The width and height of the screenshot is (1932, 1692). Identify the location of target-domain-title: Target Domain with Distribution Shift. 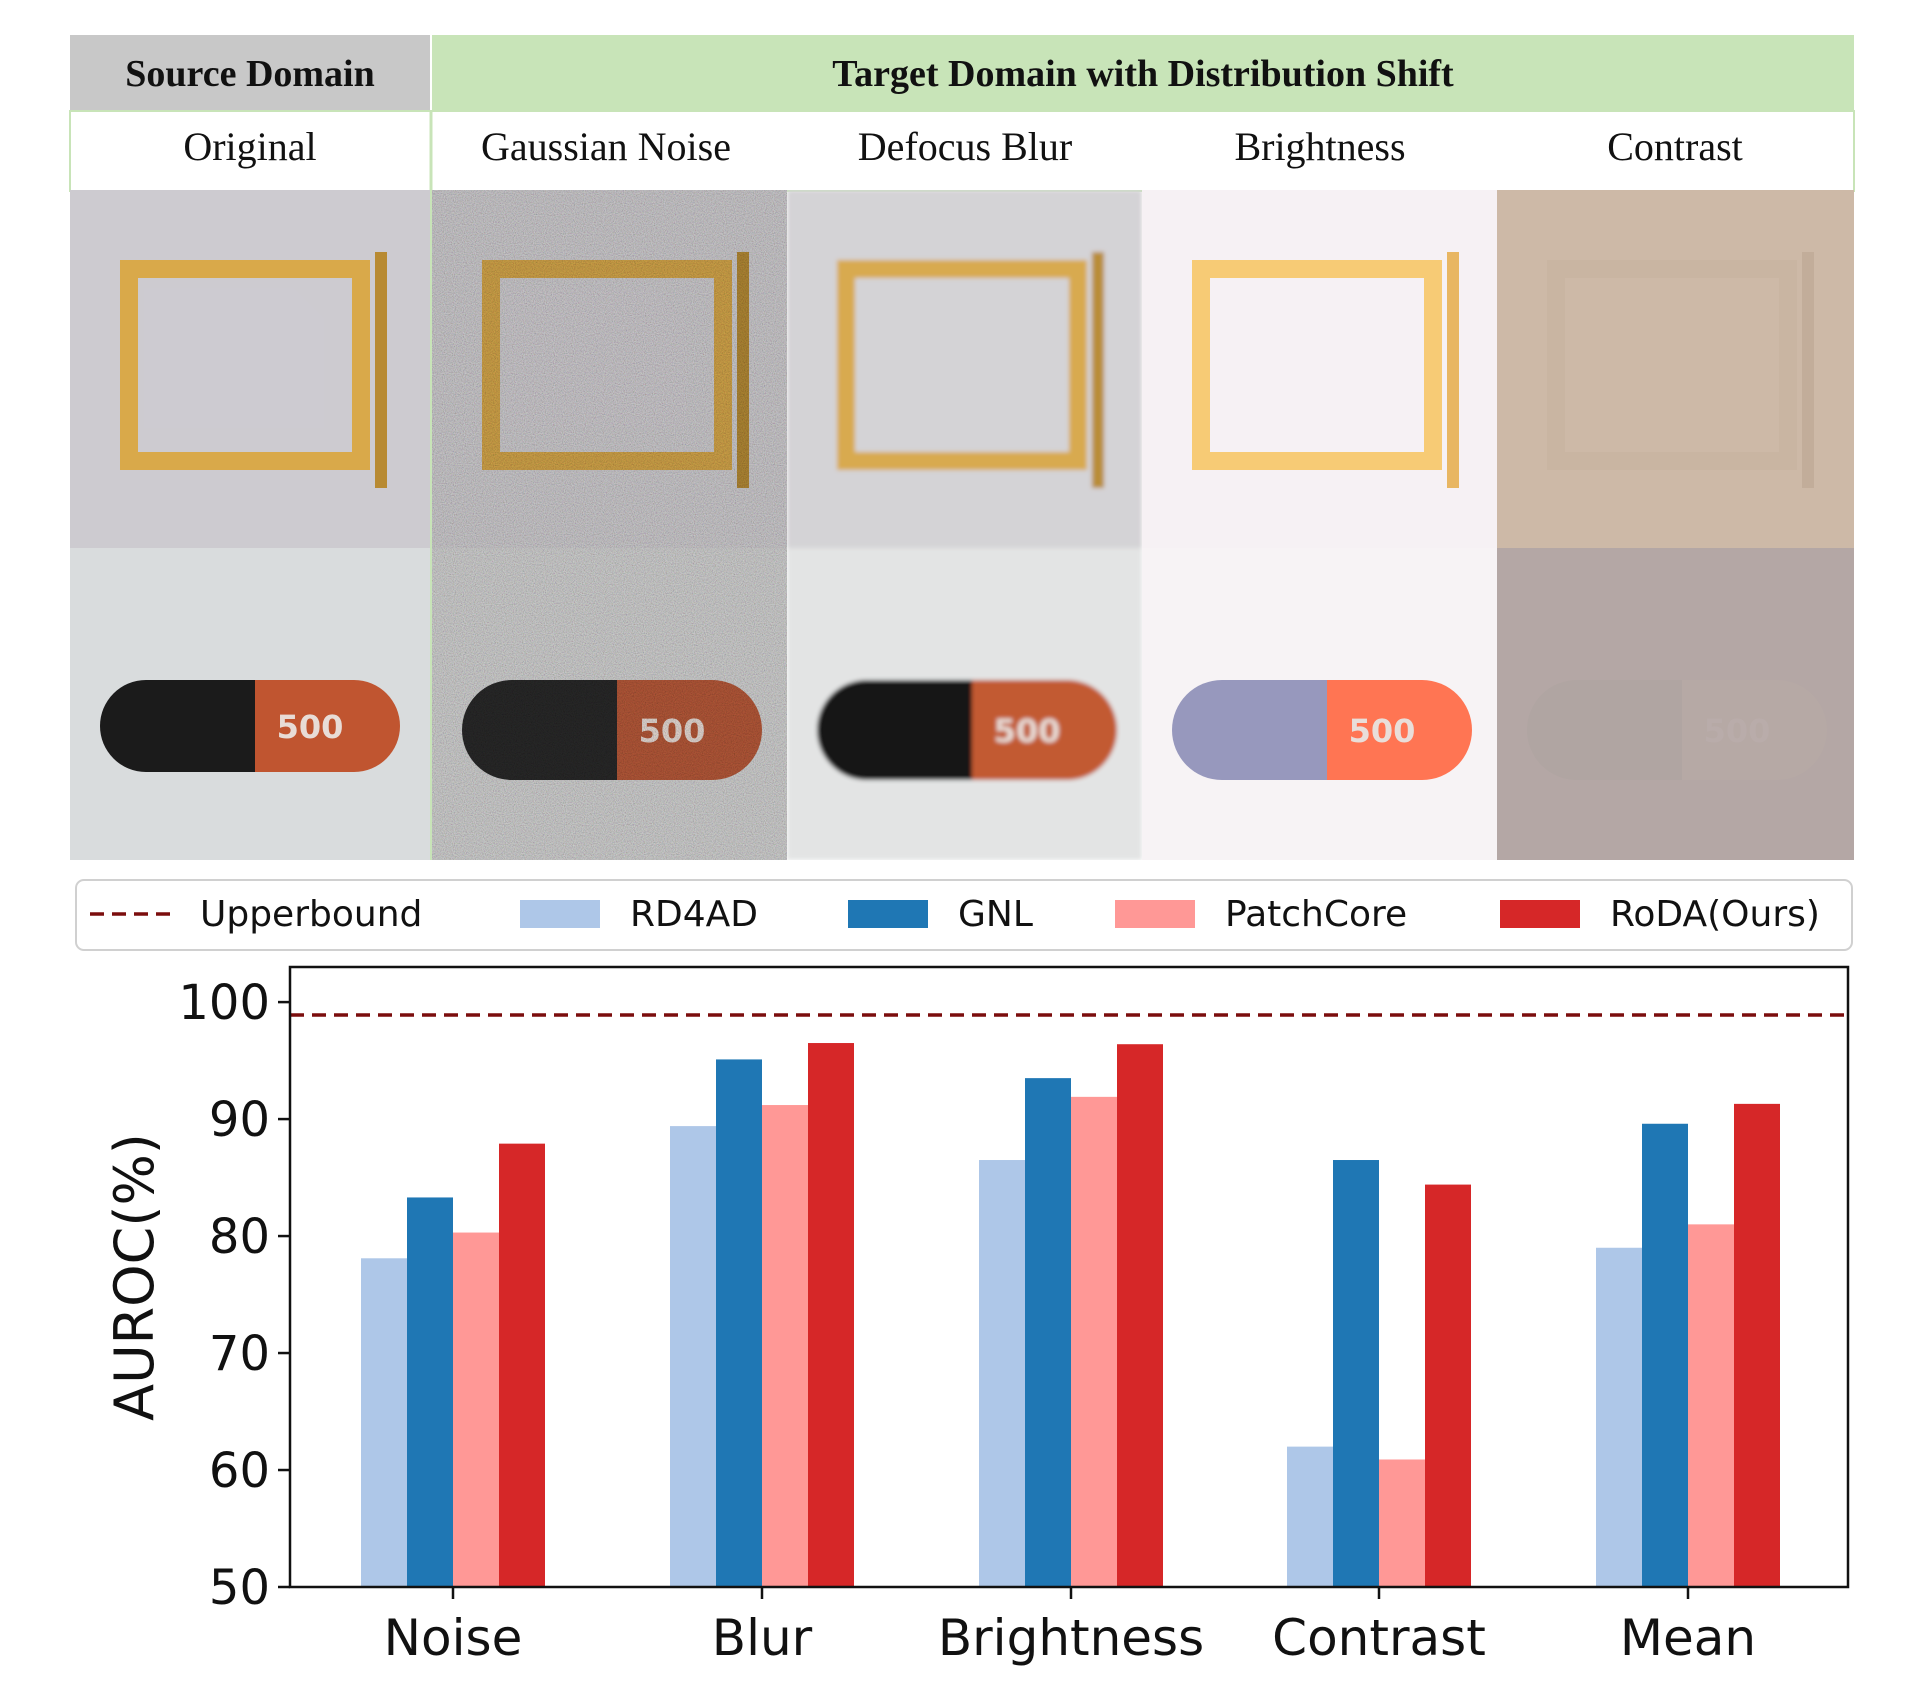
(1143, 74).